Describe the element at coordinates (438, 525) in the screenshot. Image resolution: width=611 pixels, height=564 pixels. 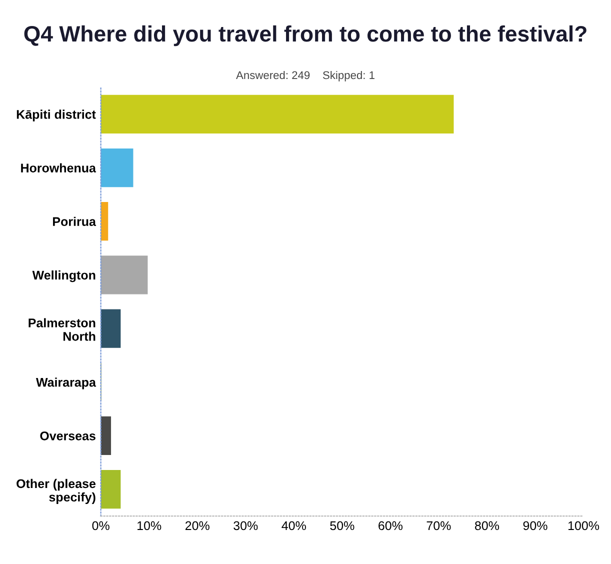
I see `x-tick-label: 70%` at that location.